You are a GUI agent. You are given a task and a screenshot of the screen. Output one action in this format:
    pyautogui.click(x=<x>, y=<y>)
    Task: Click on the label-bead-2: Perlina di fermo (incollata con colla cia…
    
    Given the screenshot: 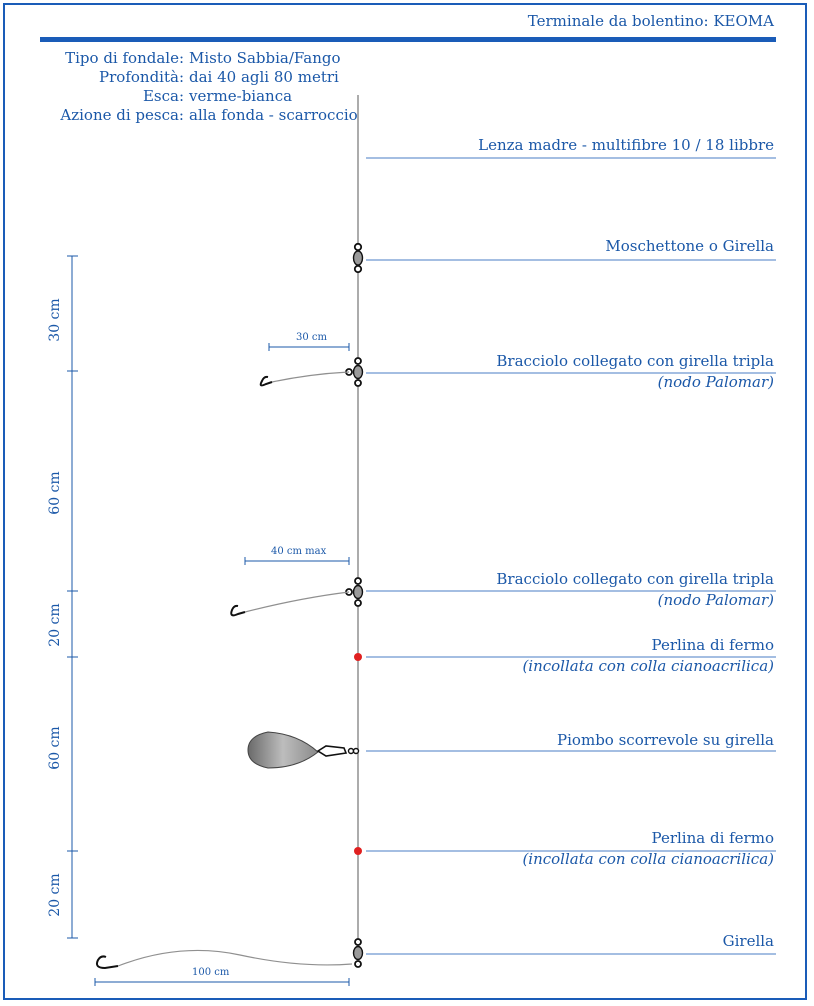 What is the action you would take?
    pyautogui.click(x=648, y=848)
    